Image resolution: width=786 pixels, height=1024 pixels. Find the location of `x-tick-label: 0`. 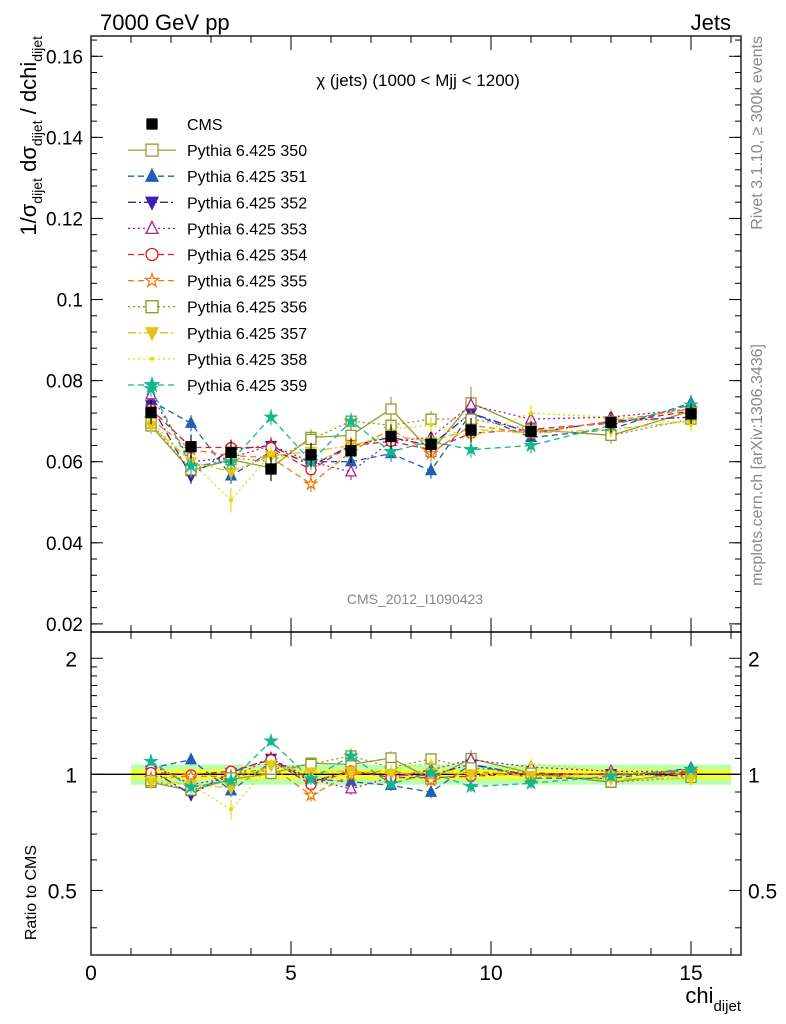

x-tick-label: 0 is located at coordinates (91, 973).